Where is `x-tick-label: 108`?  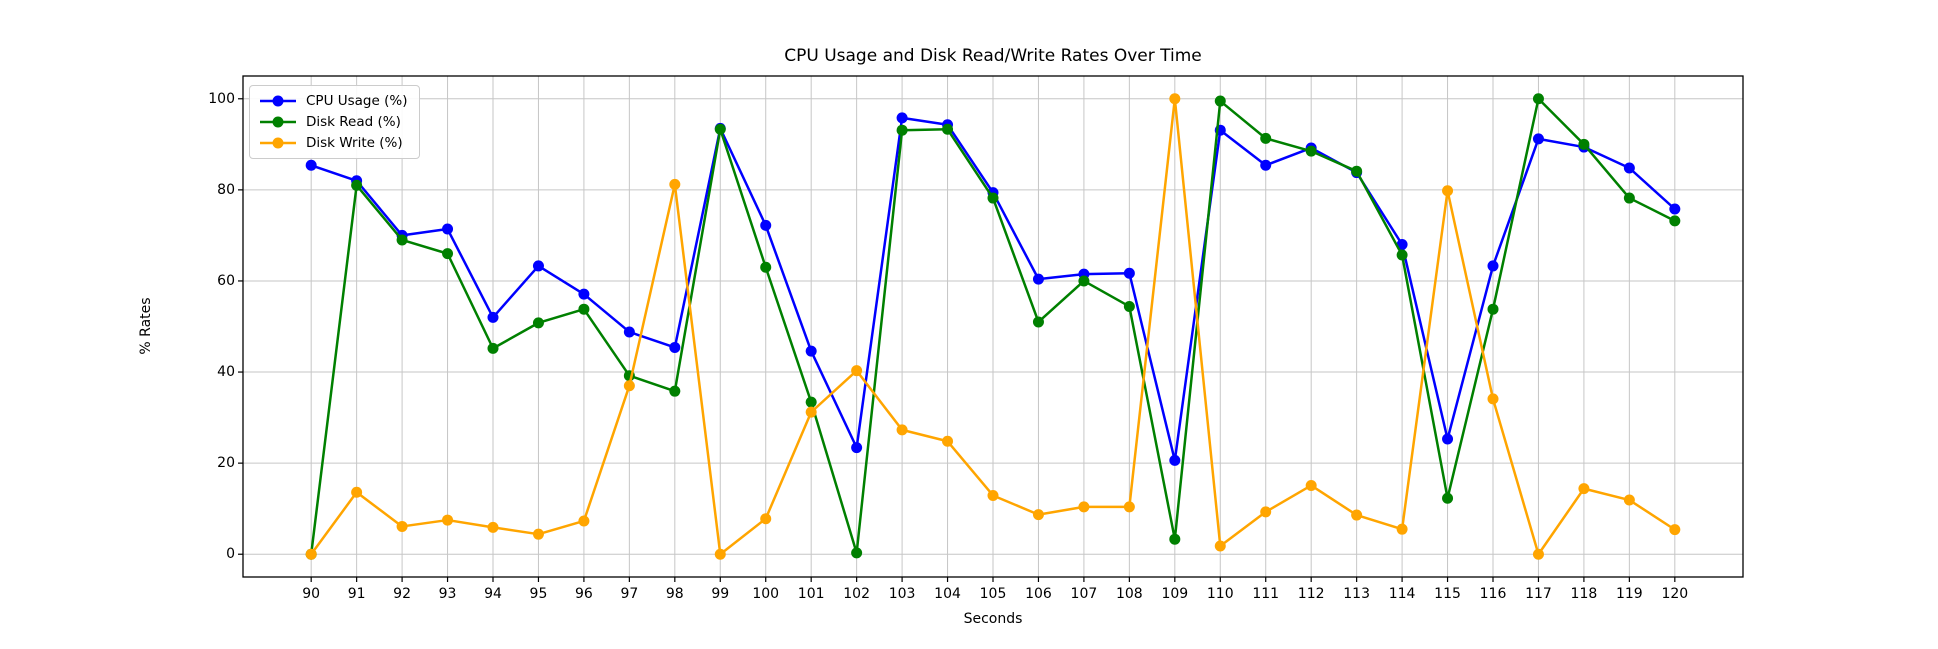
x-tick-label: 108 is located at coordinates (1129, 594).